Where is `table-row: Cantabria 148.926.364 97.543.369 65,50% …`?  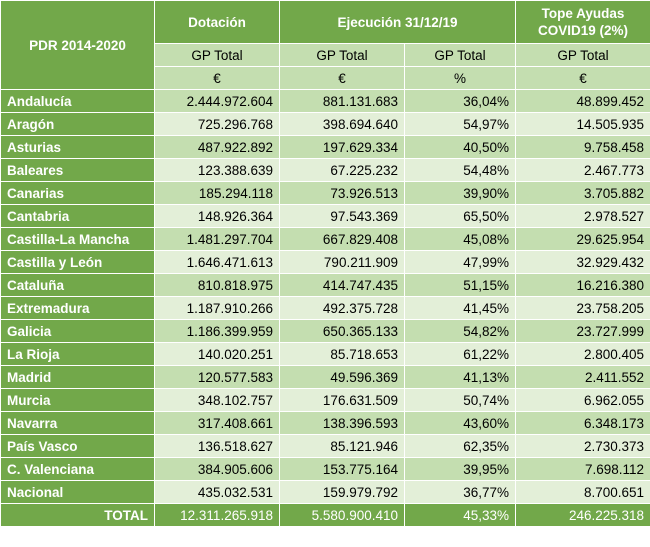
table-row: Cantabria 148.926.364 97.543.369 65,50% … is located at coordinates (325, 216).